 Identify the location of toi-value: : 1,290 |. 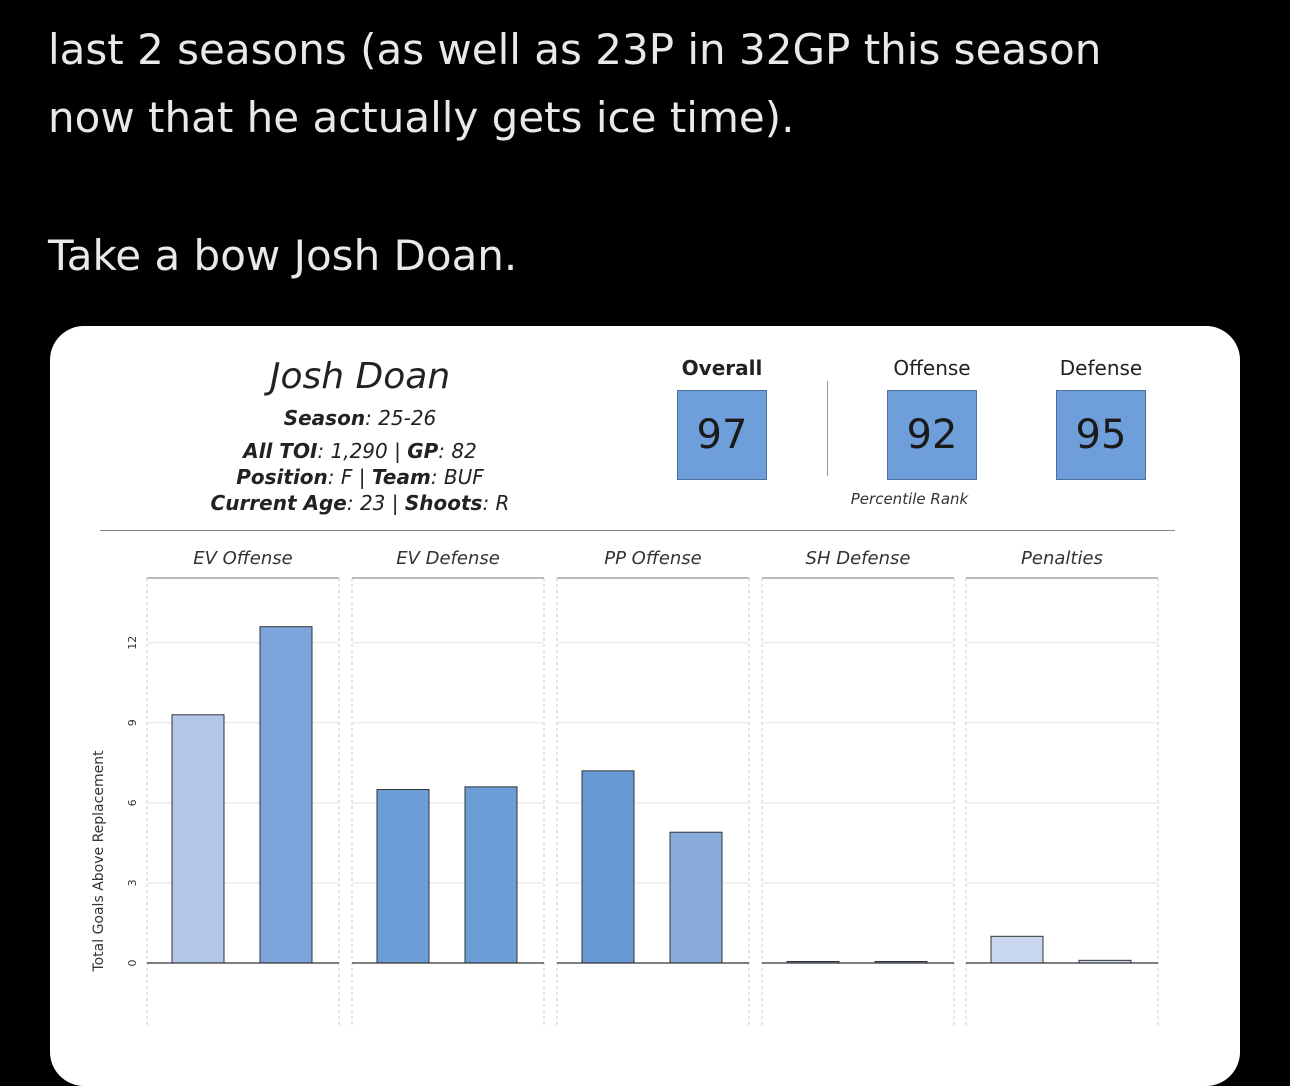
(362, 451).